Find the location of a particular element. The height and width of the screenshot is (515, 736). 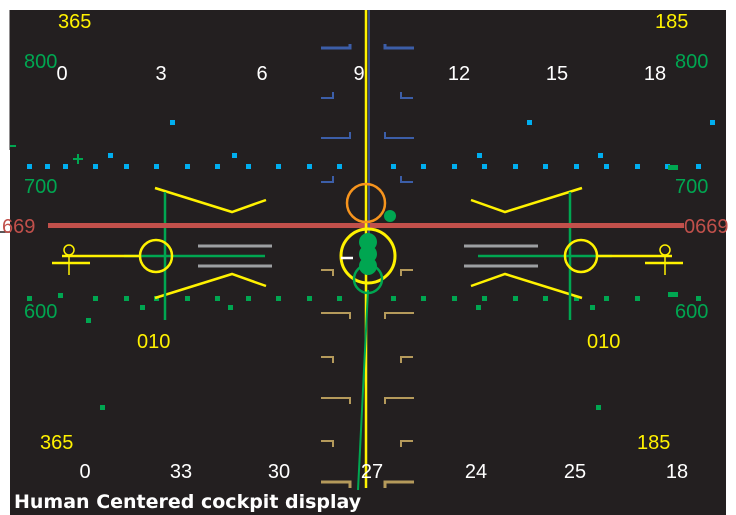

cyan-dot-row is located at coordinates (371, 144).